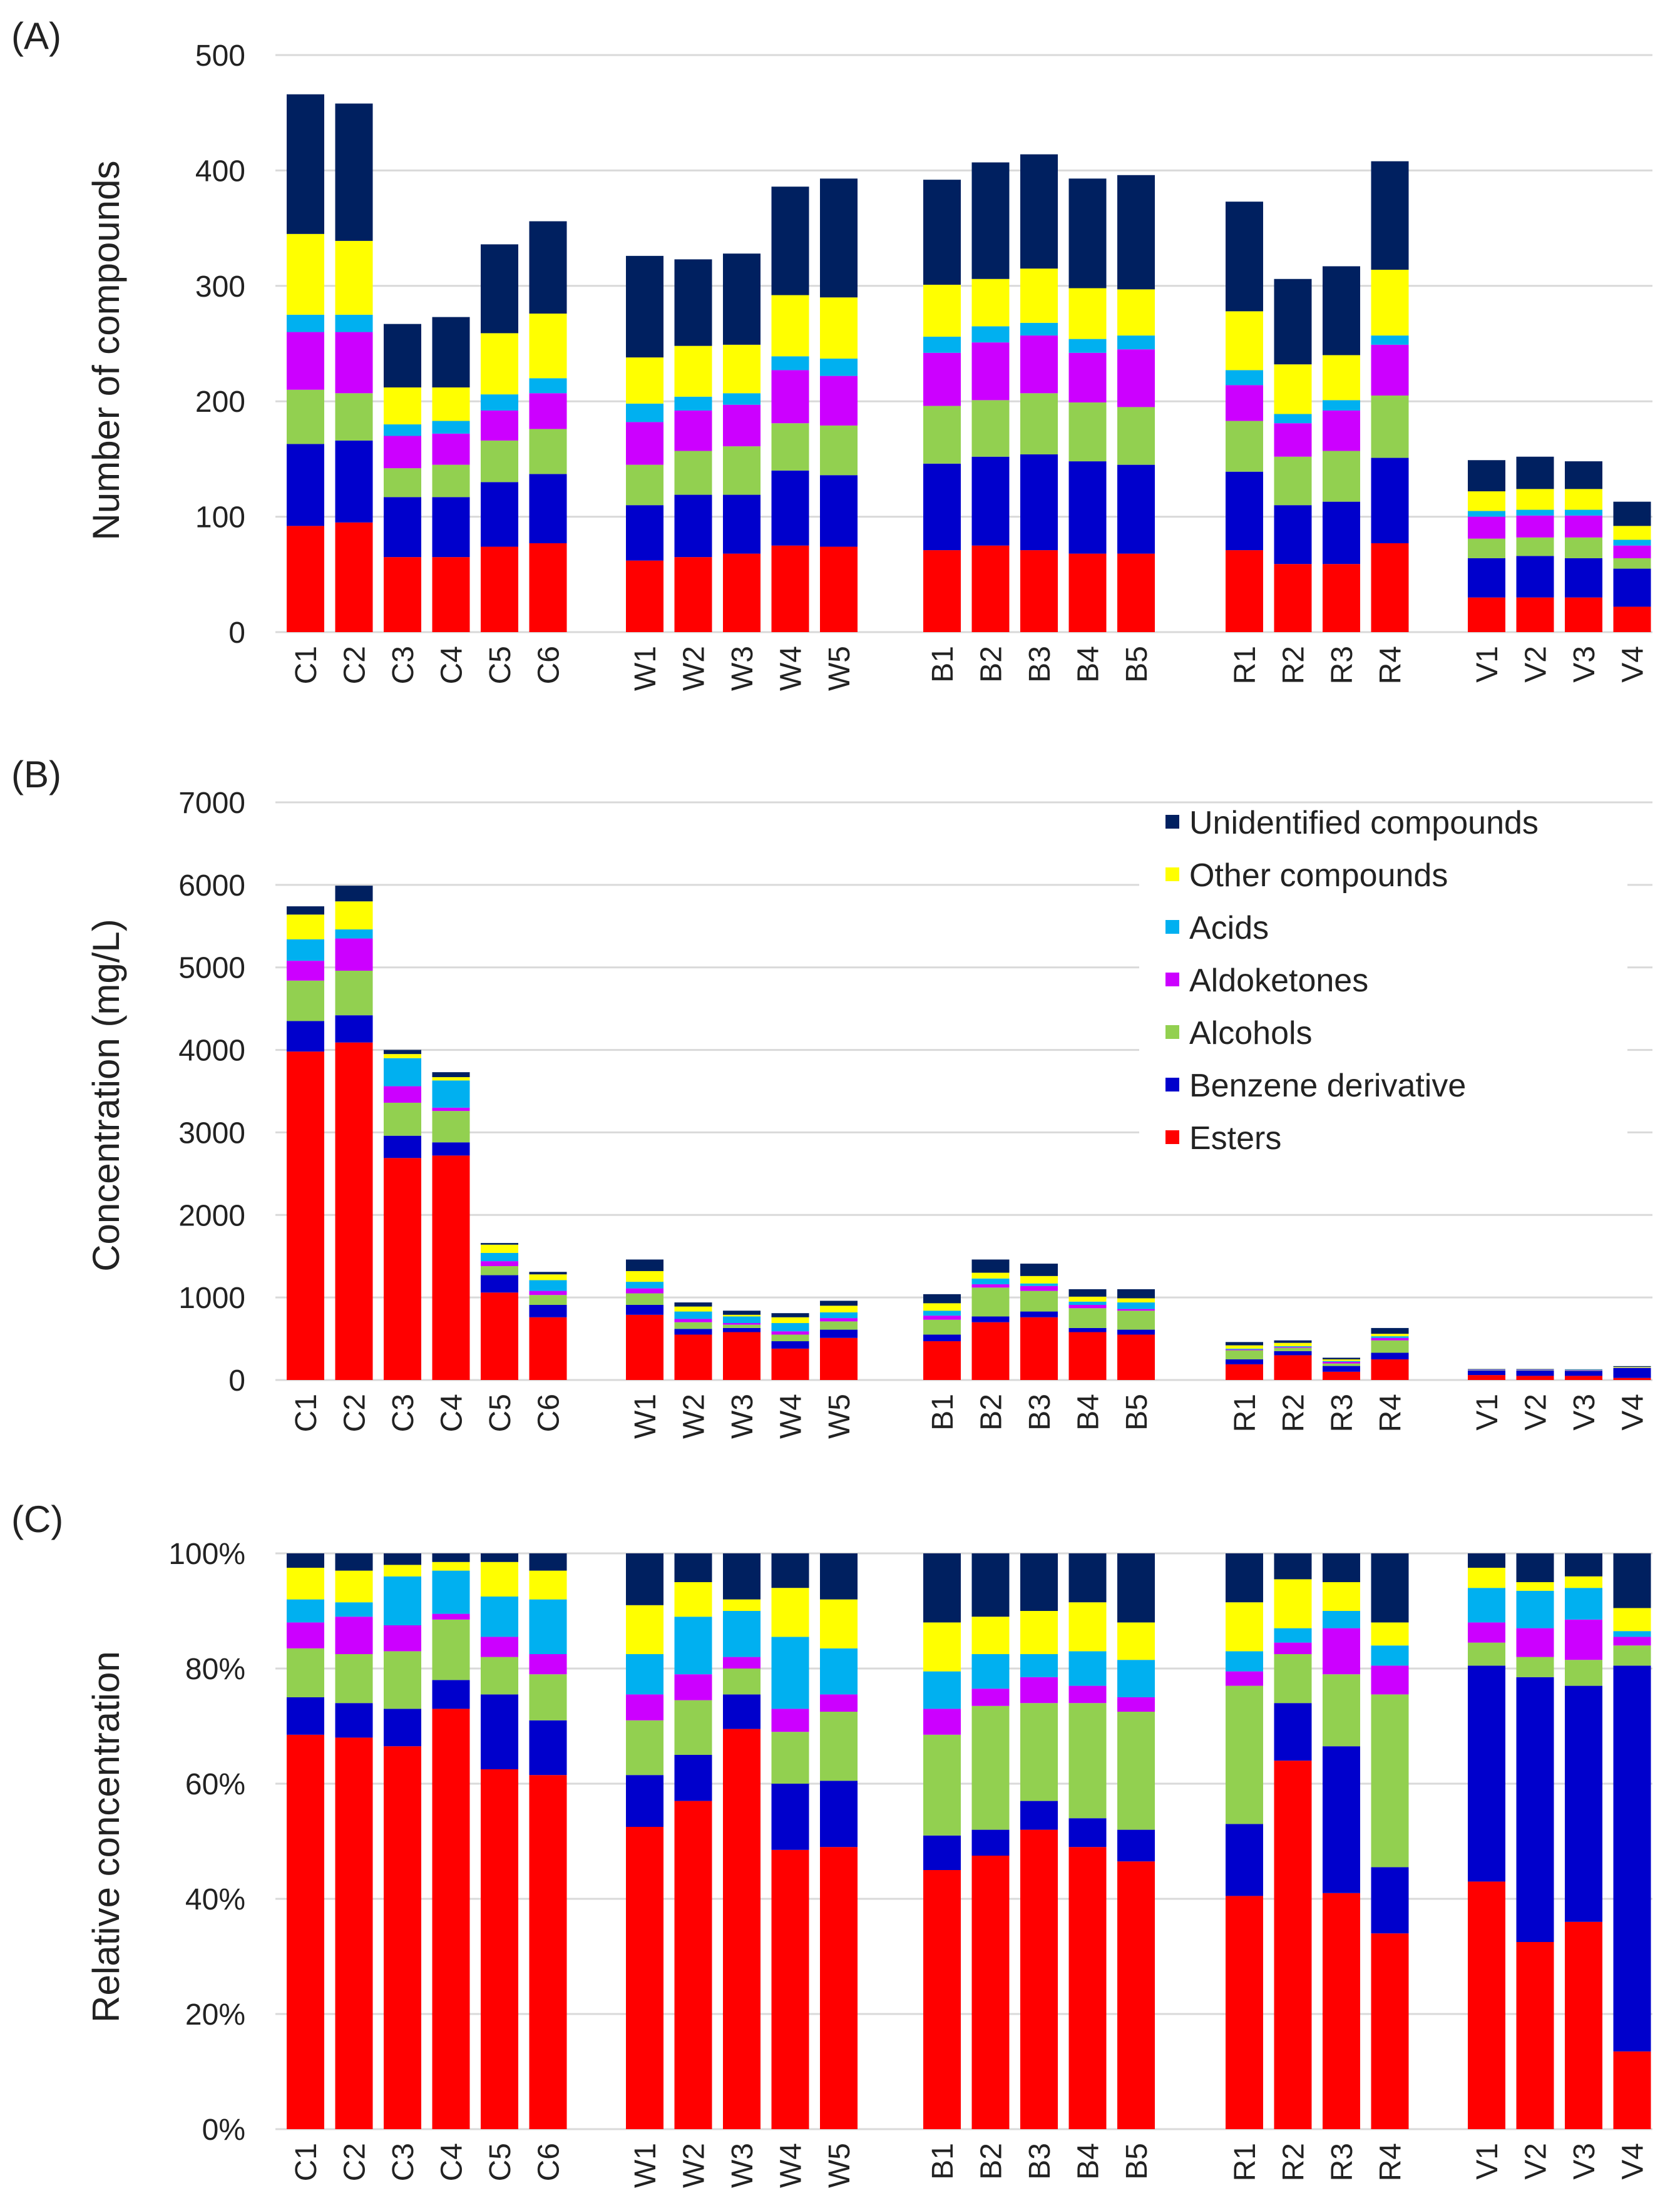 The height and width of the screenshot is (2208, 1680). Describe the element at coordinates (990, 1767) in the screenshot. I see `bar-segment-b2-alcohols` at that location.